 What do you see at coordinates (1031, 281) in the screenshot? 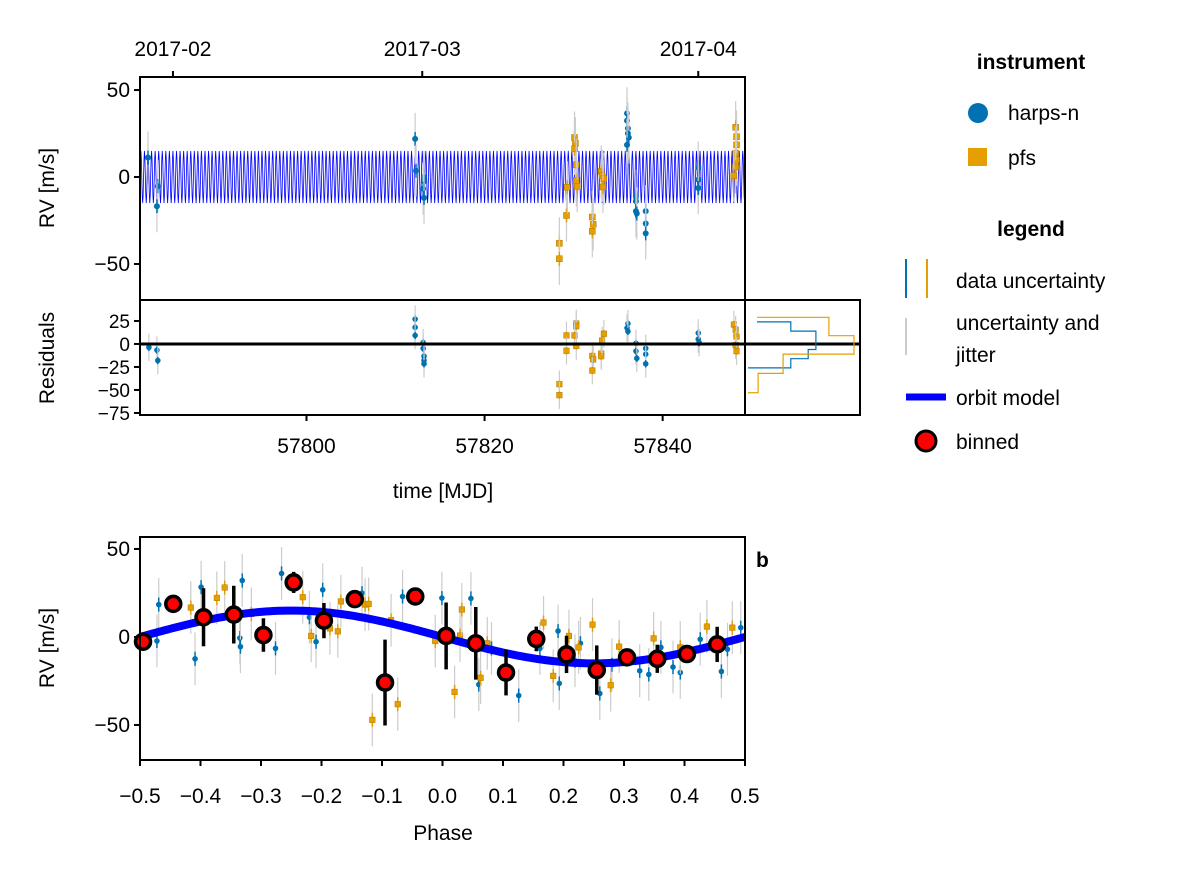
I see `legend-data-uncertainty-label: data uncertainty` at bounding box center [1031, 281].